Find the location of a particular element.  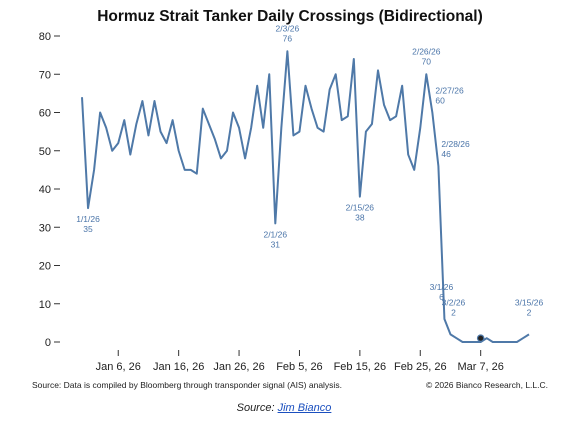

copyright-note: © 2026 Bianco Research, L.L.C. is located at coordinates (487, 385).